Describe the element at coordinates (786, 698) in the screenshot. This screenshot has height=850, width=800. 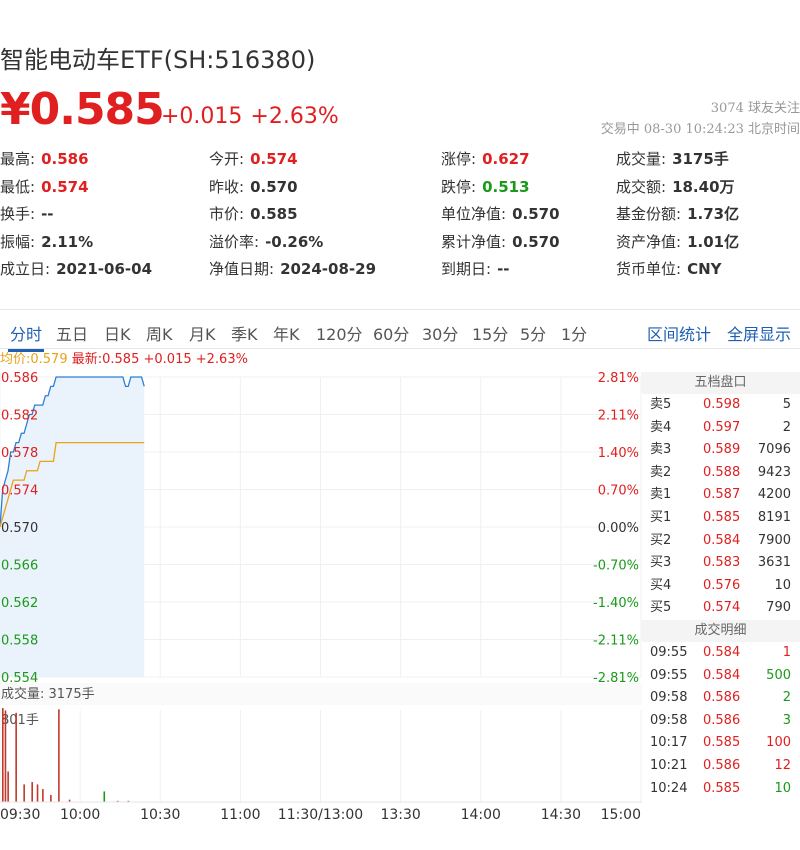
I see `row-qty: 2` at that location.